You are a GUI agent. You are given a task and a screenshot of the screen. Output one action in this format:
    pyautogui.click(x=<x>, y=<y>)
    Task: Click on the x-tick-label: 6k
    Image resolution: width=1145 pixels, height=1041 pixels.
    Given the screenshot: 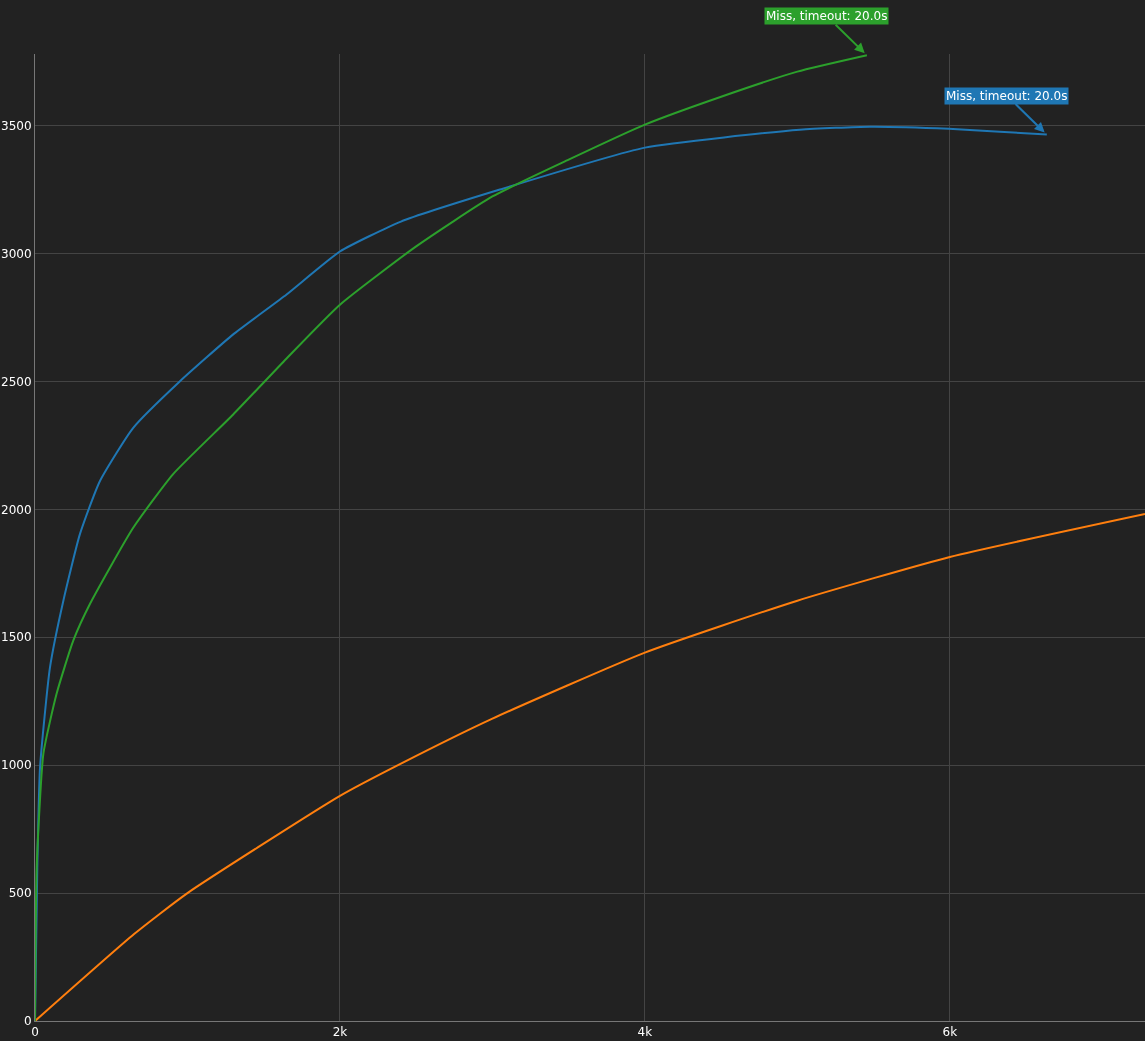 What is the action you would take?
    pyautogui.click(x=950, y=1032)
    